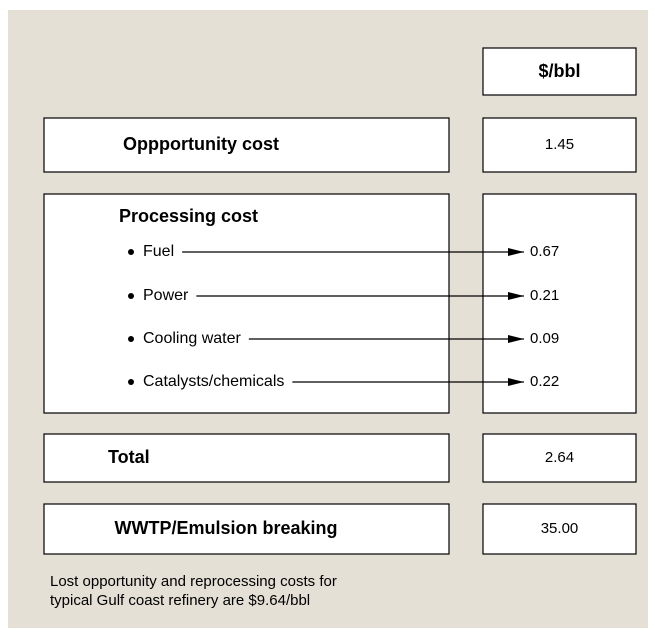  What do you see at coordinates (213, 381) in the screenshot?
I see `item-label: Catalysts/chemicals` at bounding box center [213, 381].